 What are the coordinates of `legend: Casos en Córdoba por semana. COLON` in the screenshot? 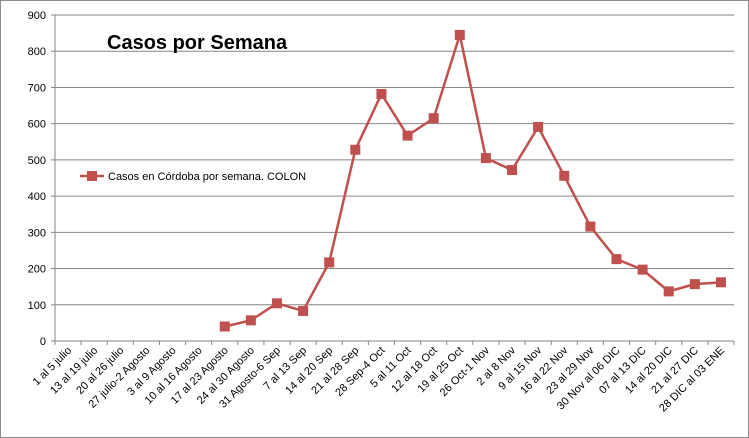 It's located at (193, 177).